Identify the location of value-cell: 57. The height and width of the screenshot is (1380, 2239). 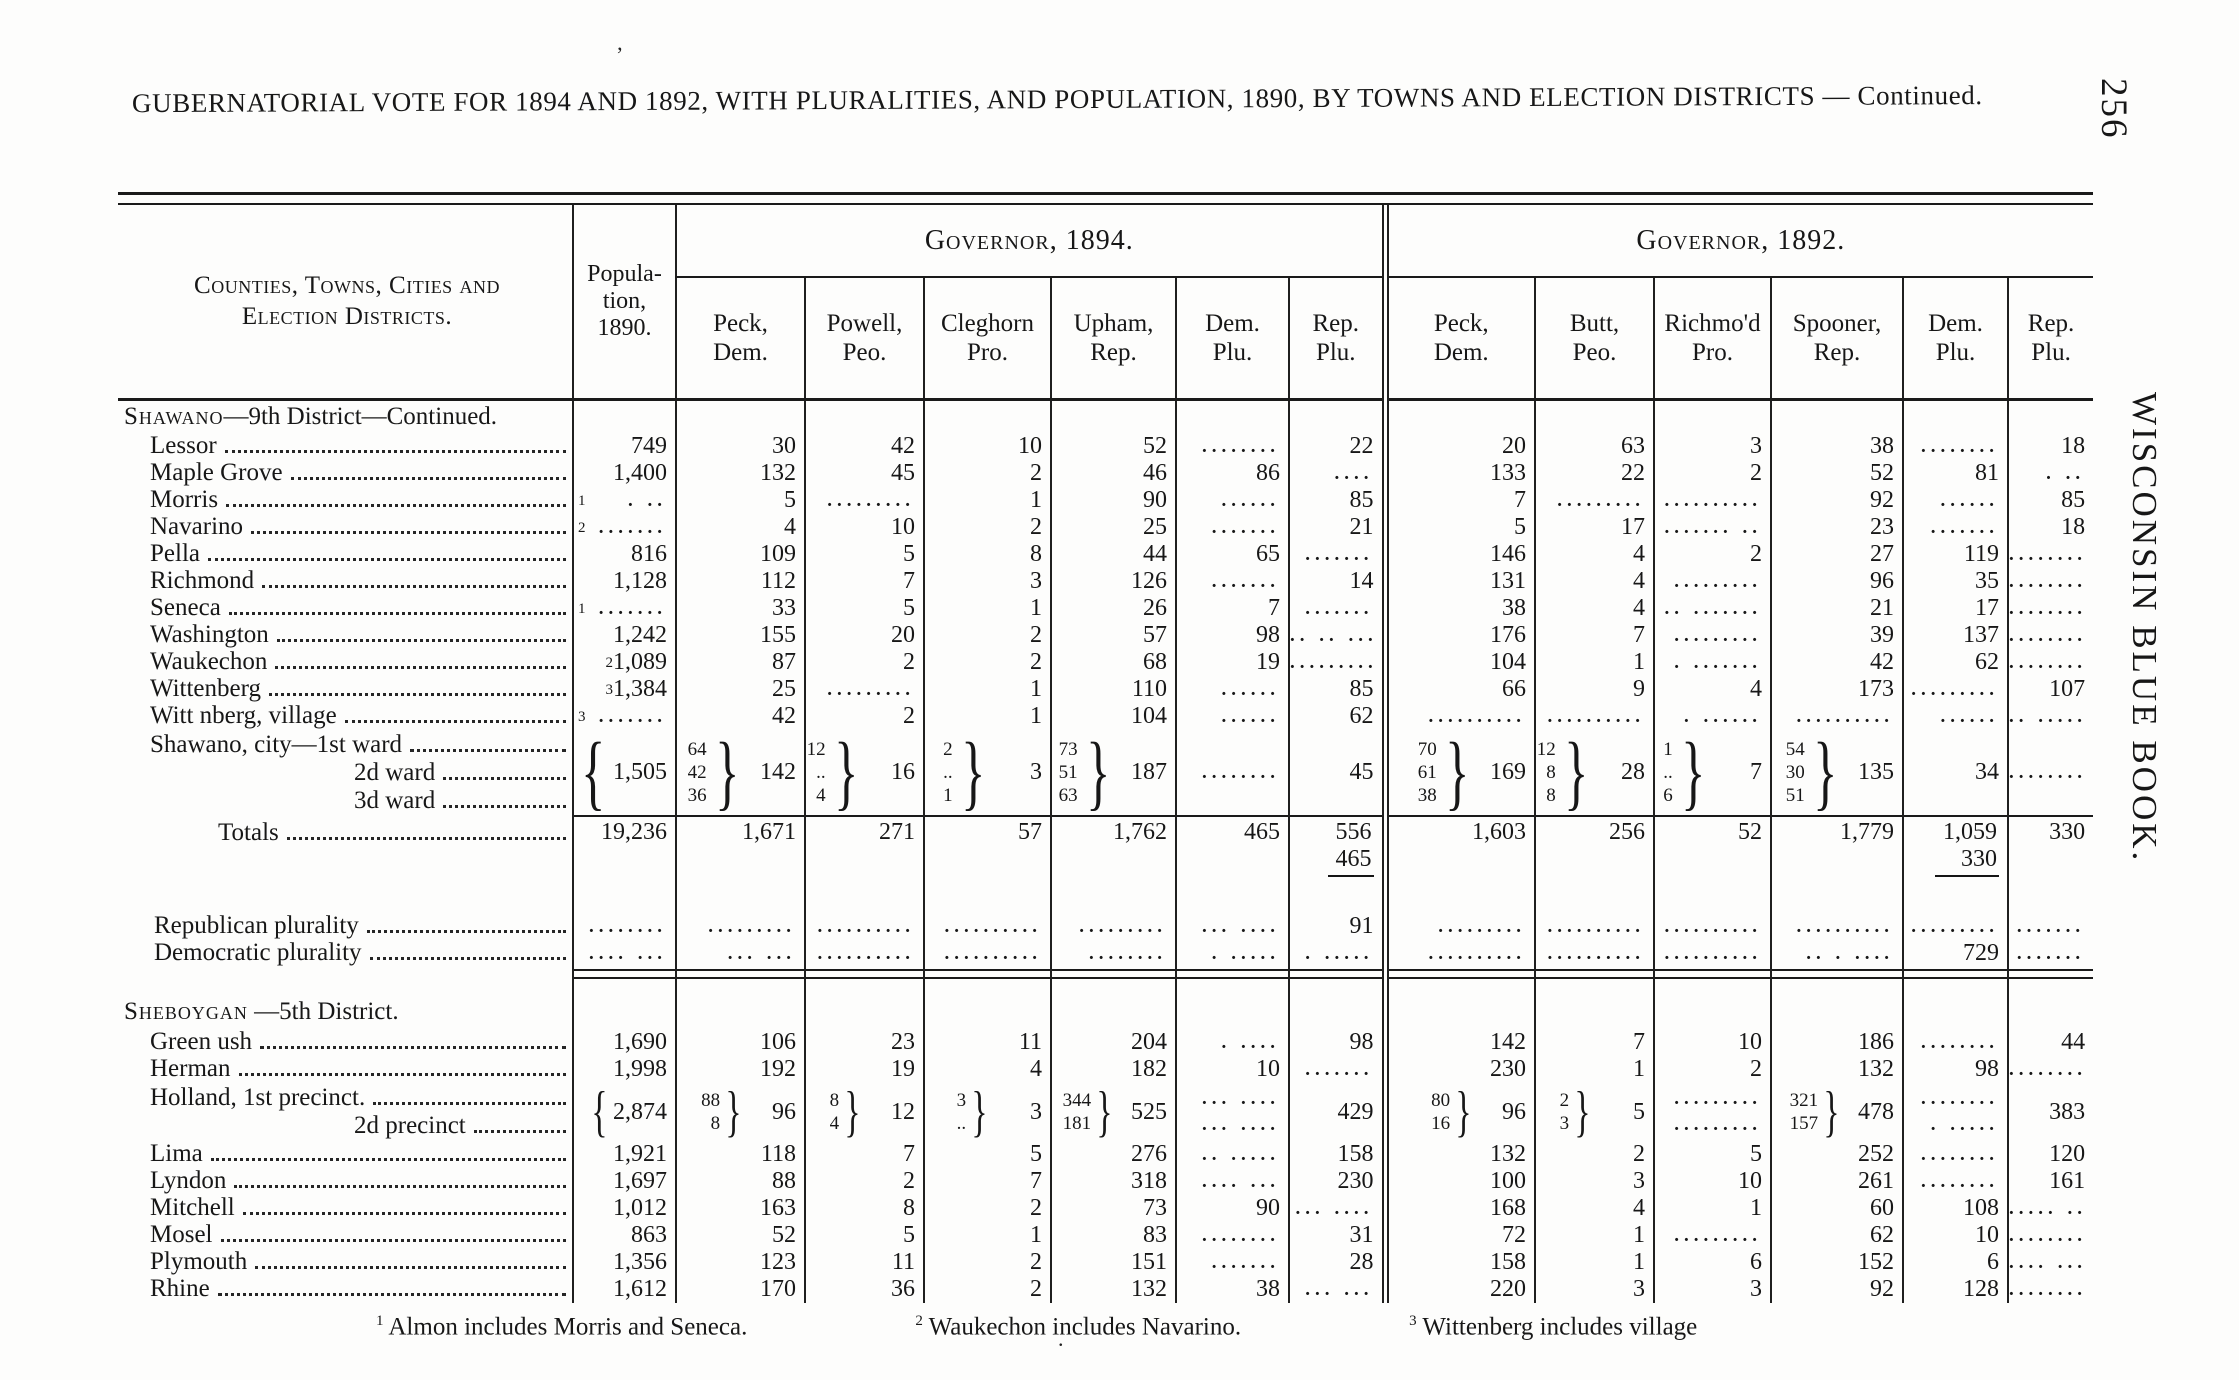
(987, 848).